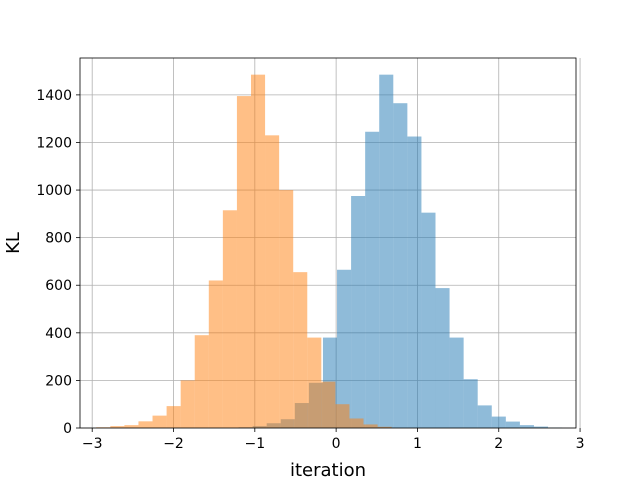 The width and height of the screenshot is (640, 480). What do you see at coordinates (58, 239) in the screenshot?
I see `y-tick-label: 800` at bounding box center [58, 239].